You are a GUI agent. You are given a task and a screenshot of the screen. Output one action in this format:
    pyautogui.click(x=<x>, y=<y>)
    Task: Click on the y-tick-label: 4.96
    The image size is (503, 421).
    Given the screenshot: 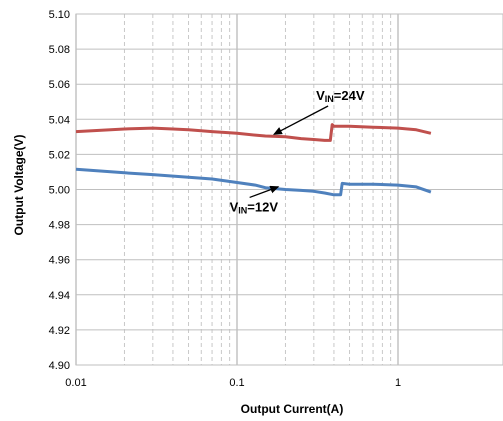 What is the action you would take?
    pyautogui.click(x=59, y=261)
    